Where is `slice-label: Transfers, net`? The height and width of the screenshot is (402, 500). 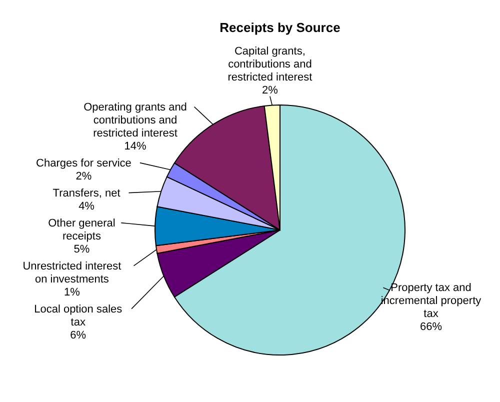 slice-label: Transfers, net is located at coordinates (86, 193).